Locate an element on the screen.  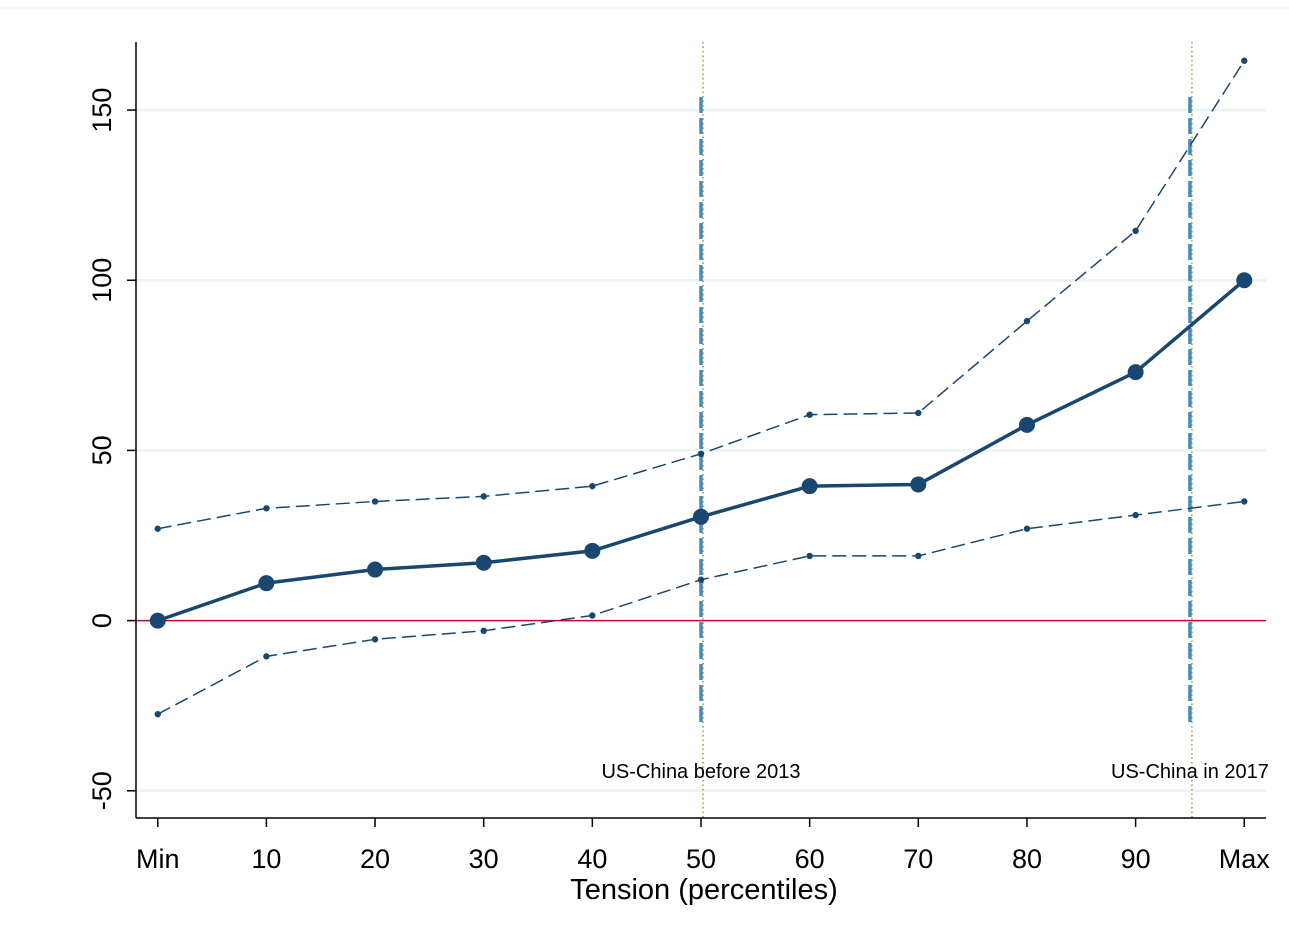
x-tick-label: Max is located at coordinates (1245, 859).